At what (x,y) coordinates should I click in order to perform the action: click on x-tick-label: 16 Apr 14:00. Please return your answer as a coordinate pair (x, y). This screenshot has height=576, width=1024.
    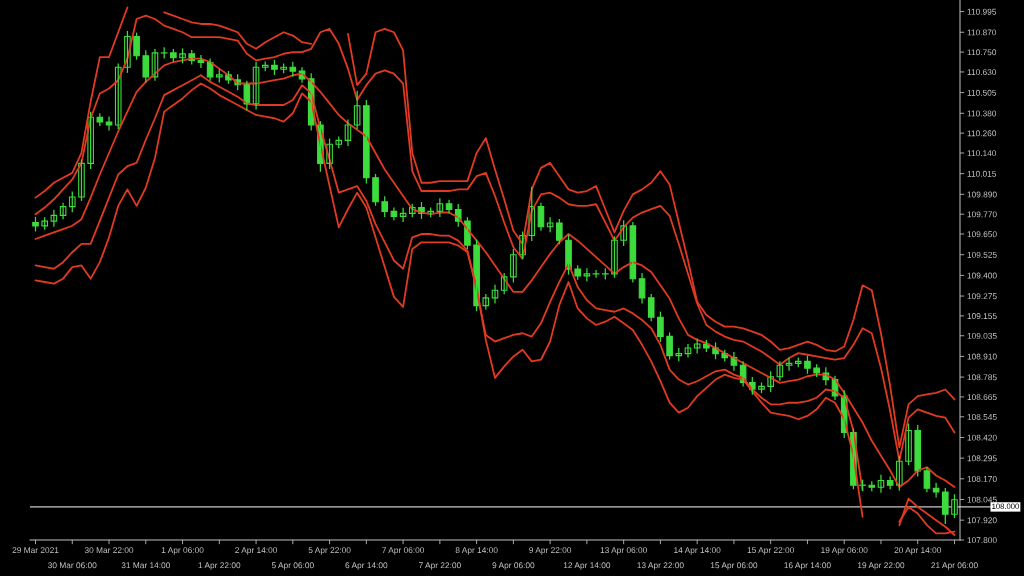
    Looking at the image, I should click on (807, 566).